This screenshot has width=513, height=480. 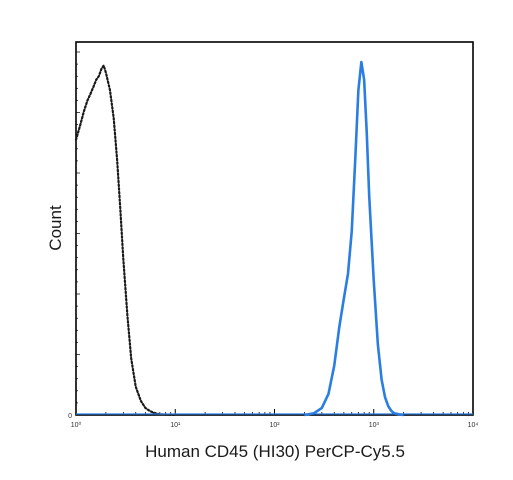 What do you see at coordinates (55, 228) in the screenshot?
I see `y-axis-title: Count` at bounding box center [55, 228].